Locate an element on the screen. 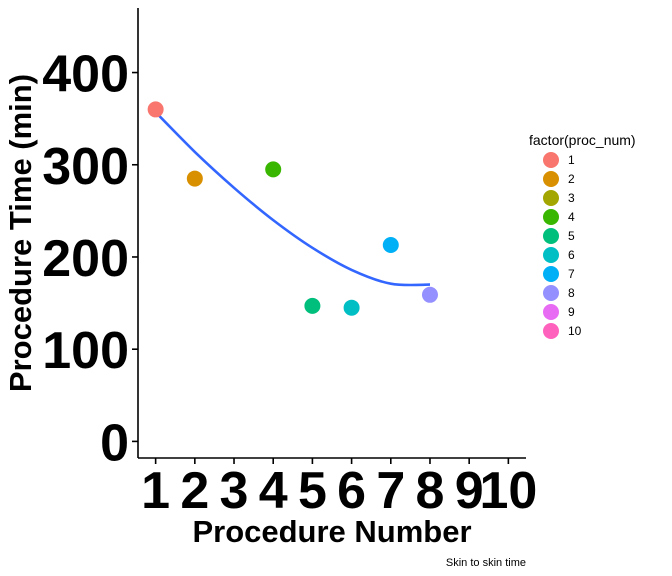 The width and height of the screenshot is (672, 576). legend-label: 8 is located at coordinates (571, 293).